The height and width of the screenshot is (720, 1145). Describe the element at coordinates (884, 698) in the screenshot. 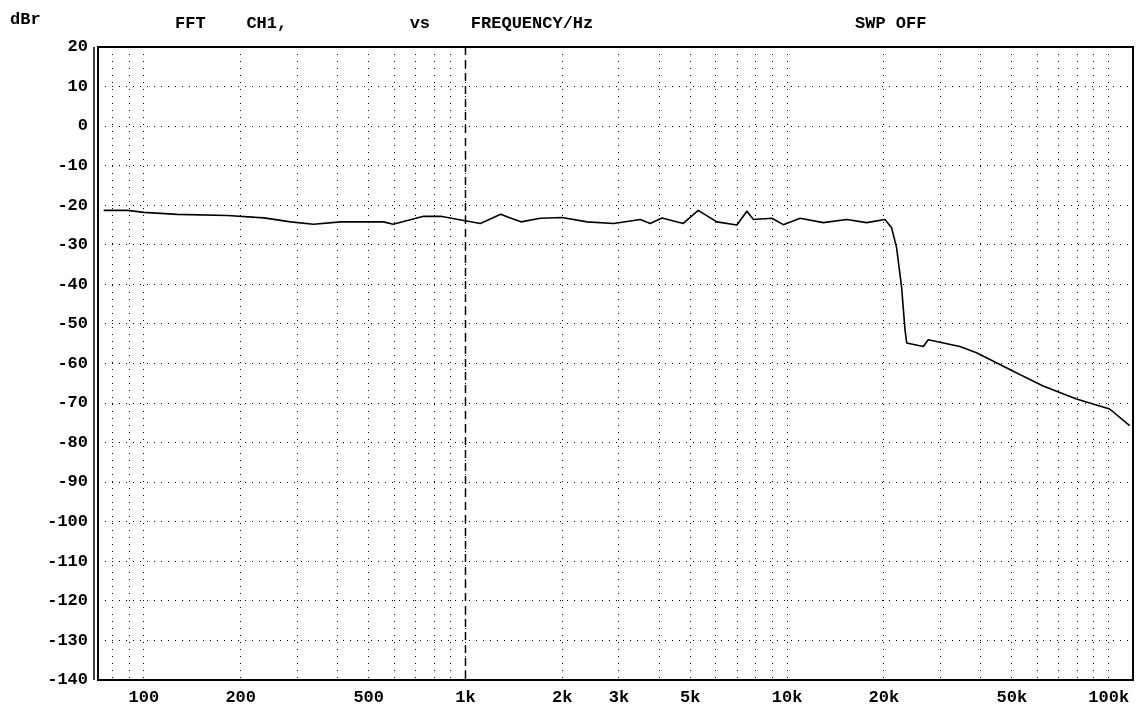

I see `x-tick-label: 20k` at that location.